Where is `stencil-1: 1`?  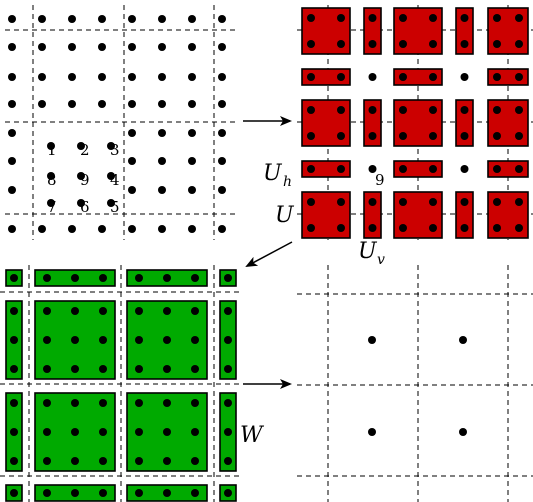
stencil-1: 1 is located at coordinates (52, 150).